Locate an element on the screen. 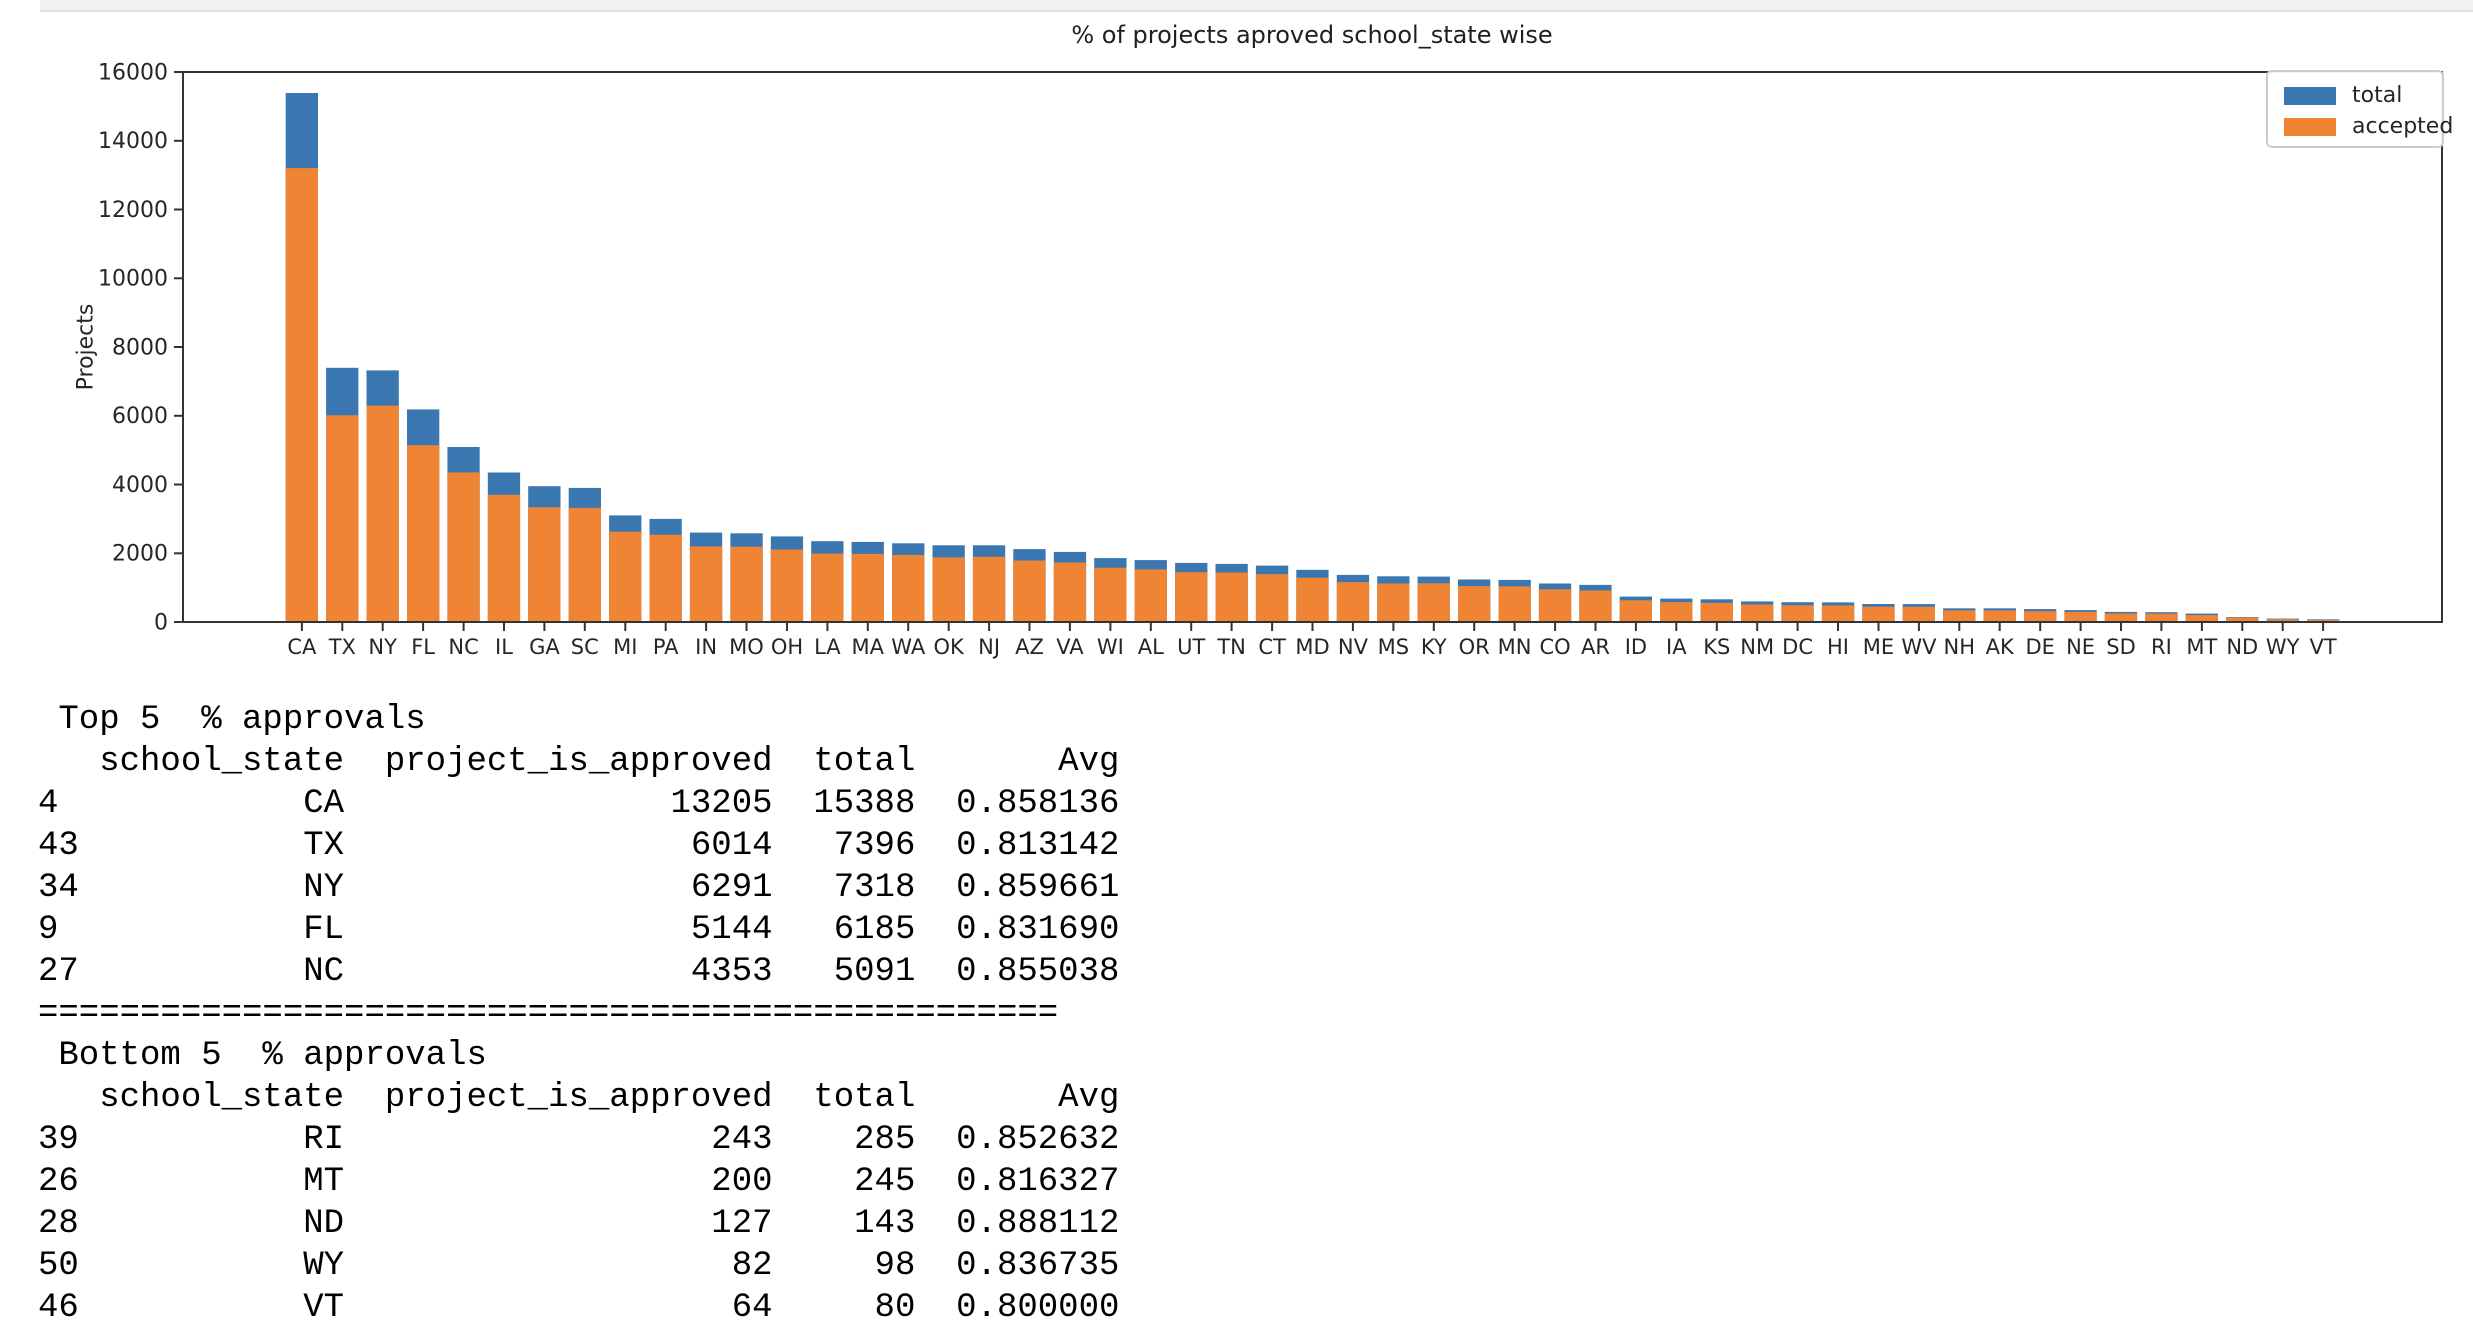 This screenshot has width=2473, height=1333. x-tick-NH: NH is located at coordinates (1960, 647).